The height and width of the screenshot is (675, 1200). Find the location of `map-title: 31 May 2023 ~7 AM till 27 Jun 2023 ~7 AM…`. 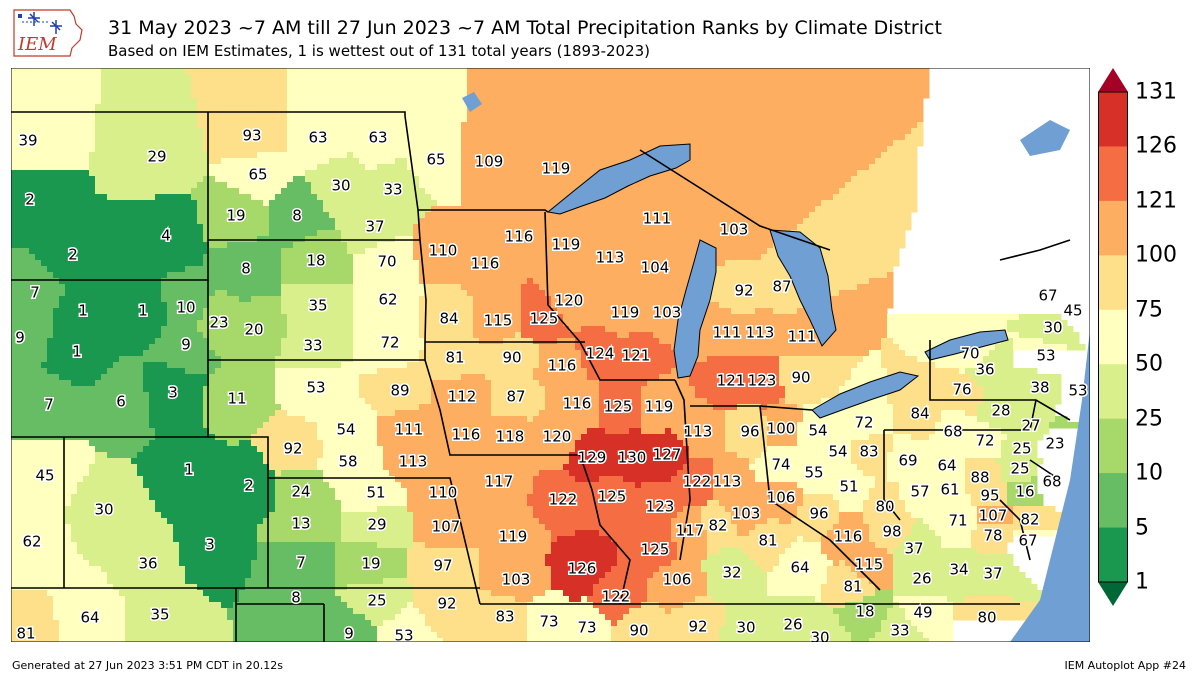

map-title: 31 May 2023 ~7 AM till 27 Jun 2023 ~7 AM… is located at coordinates (525, 28).